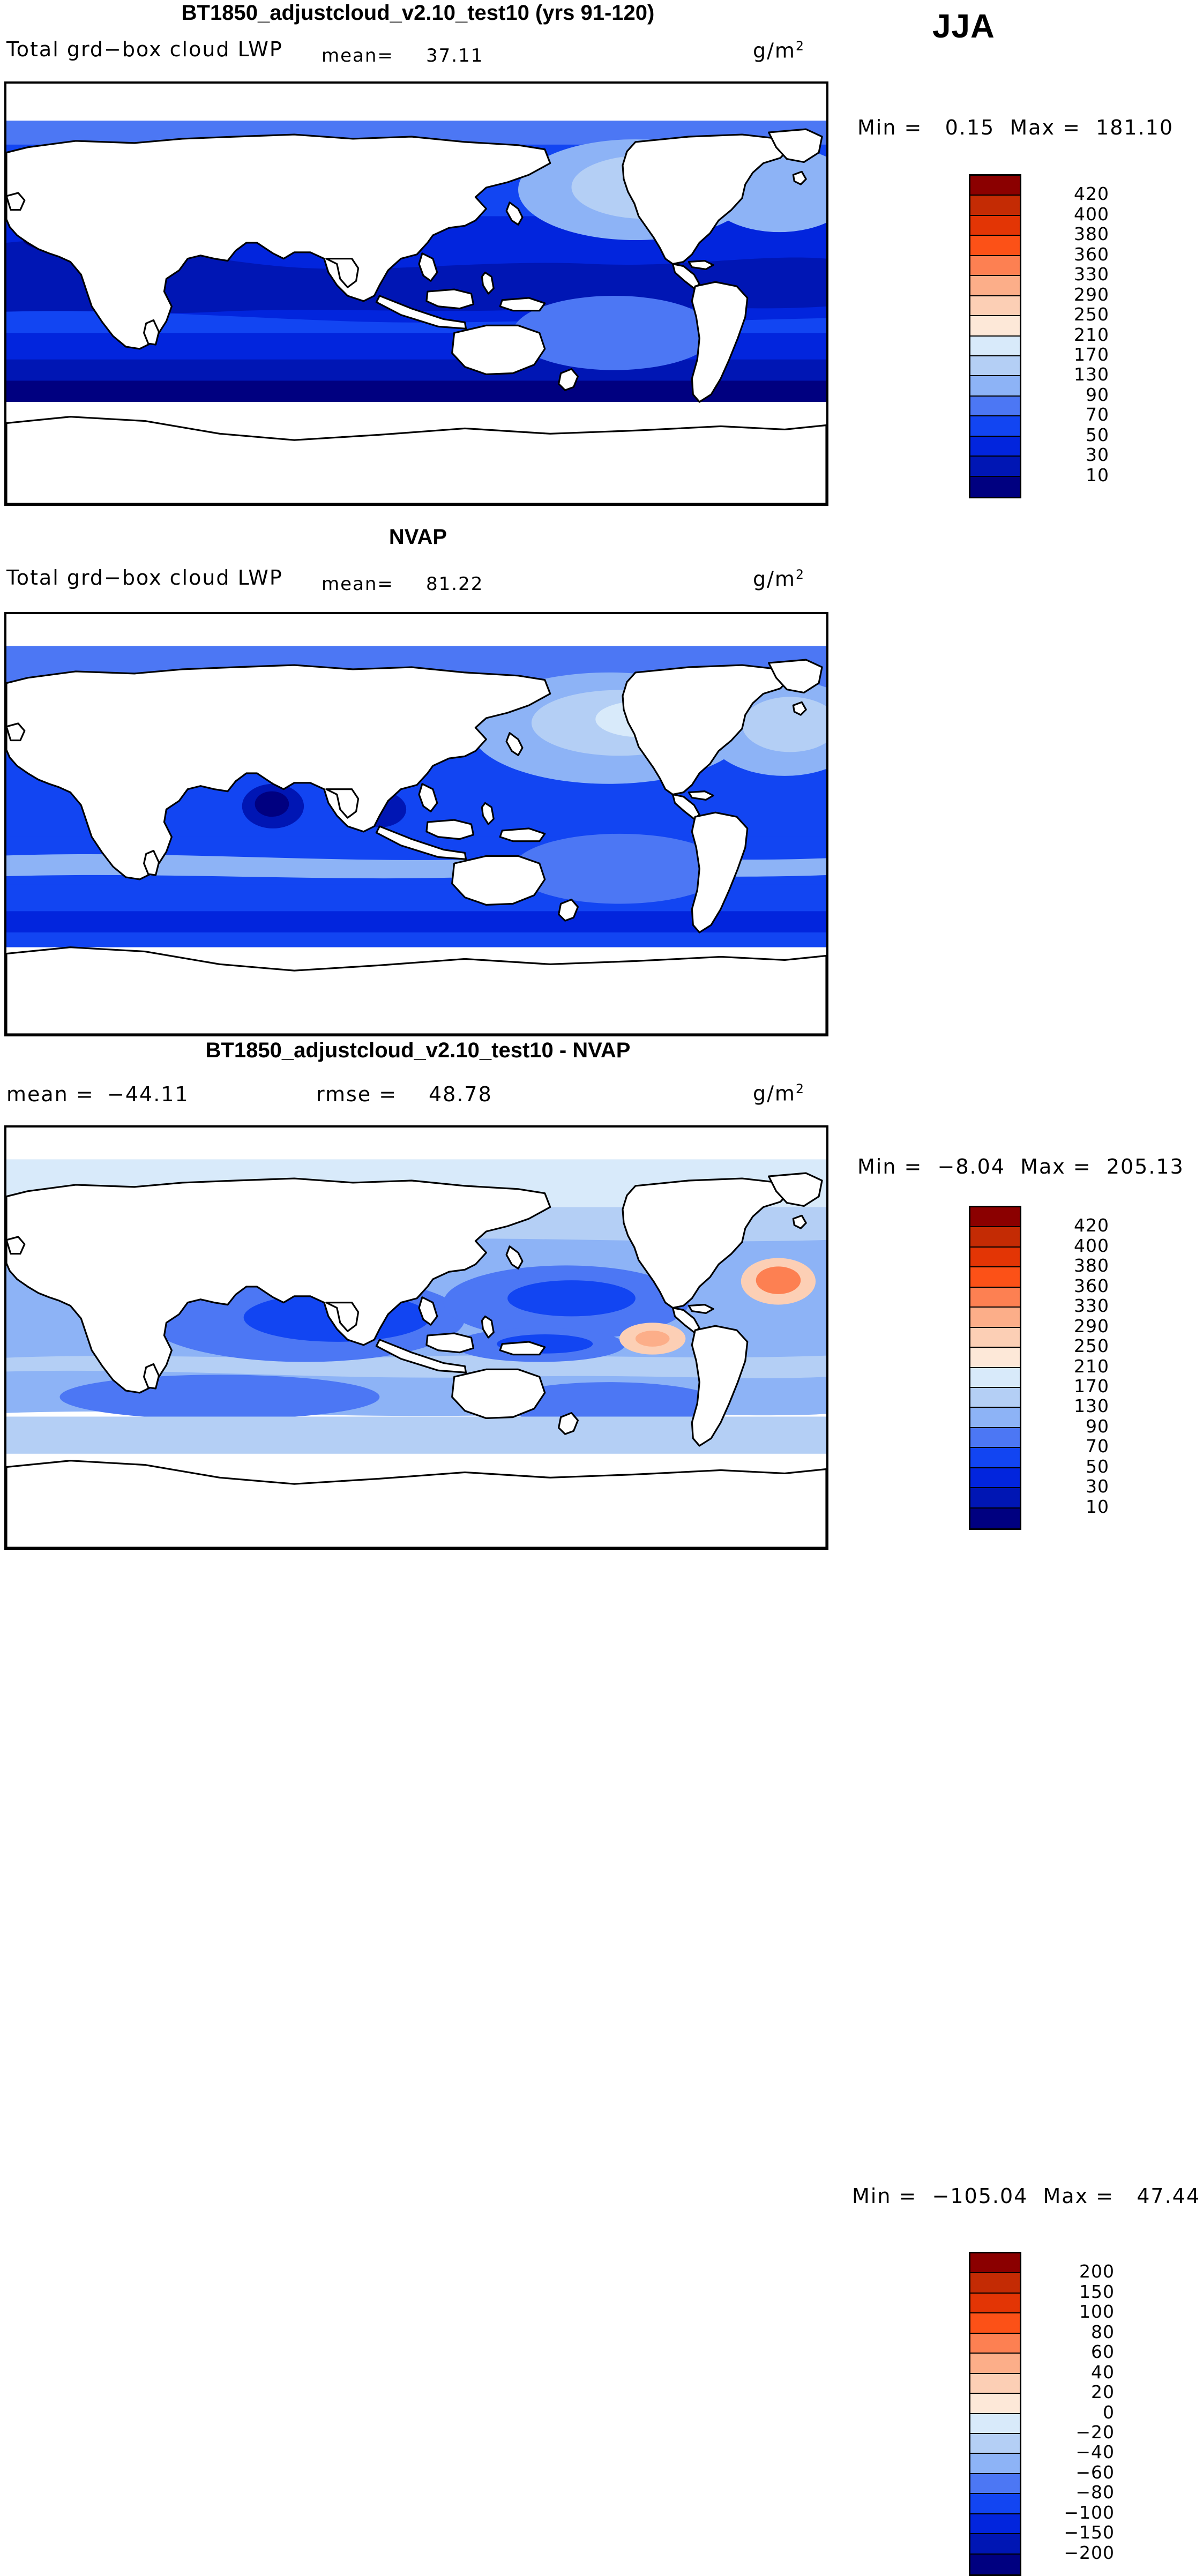 The height and width of the screenshot is (2576, 1203). I want to click on panel-1-variable-label: Total grd−box cloud LWP, so click(145, 50).